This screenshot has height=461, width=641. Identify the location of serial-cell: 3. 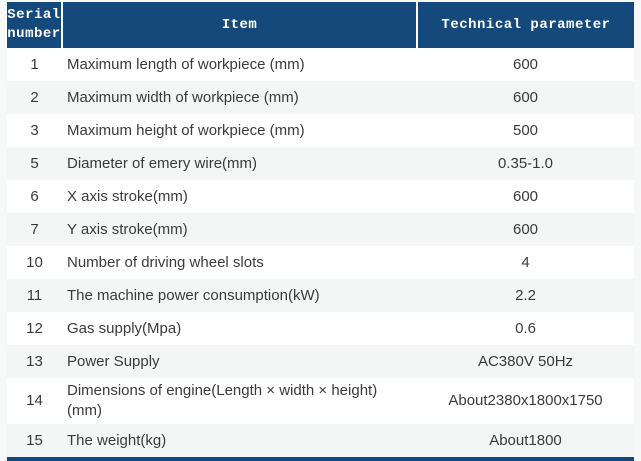
(34, 130).